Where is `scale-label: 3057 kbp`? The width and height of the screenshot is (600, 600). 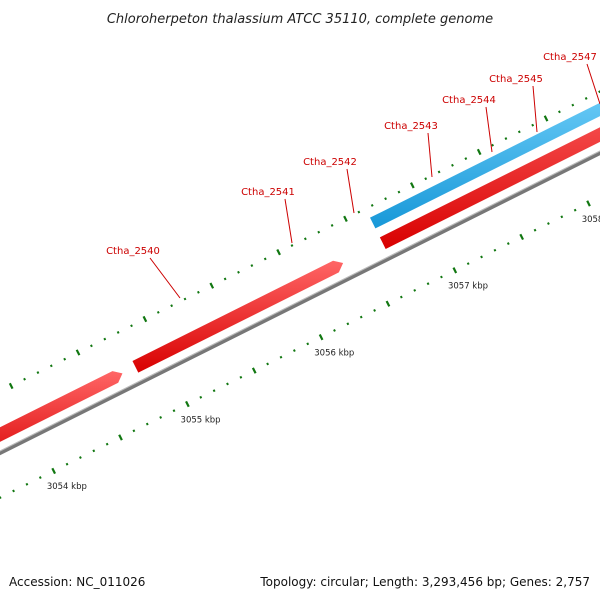 scale-label: 3057 kbp is located at coordinates (468, 287).